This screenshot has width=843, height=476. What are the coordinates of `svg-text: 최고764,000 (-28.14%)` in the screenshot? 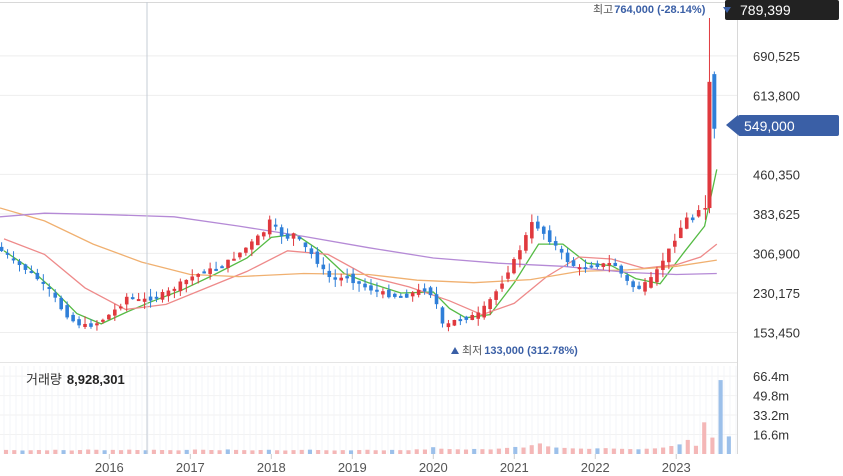 It's located at (649, 9).